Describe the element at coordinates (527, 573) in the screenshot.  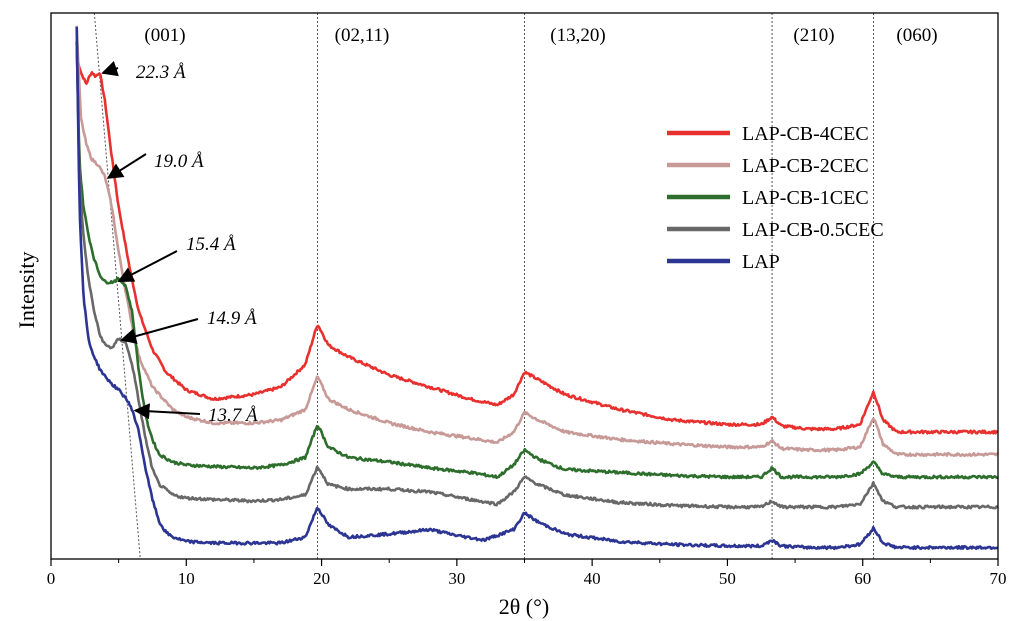
I see `x-axis-ticks: 0 10 20 30 40 50 60 70` at that location.